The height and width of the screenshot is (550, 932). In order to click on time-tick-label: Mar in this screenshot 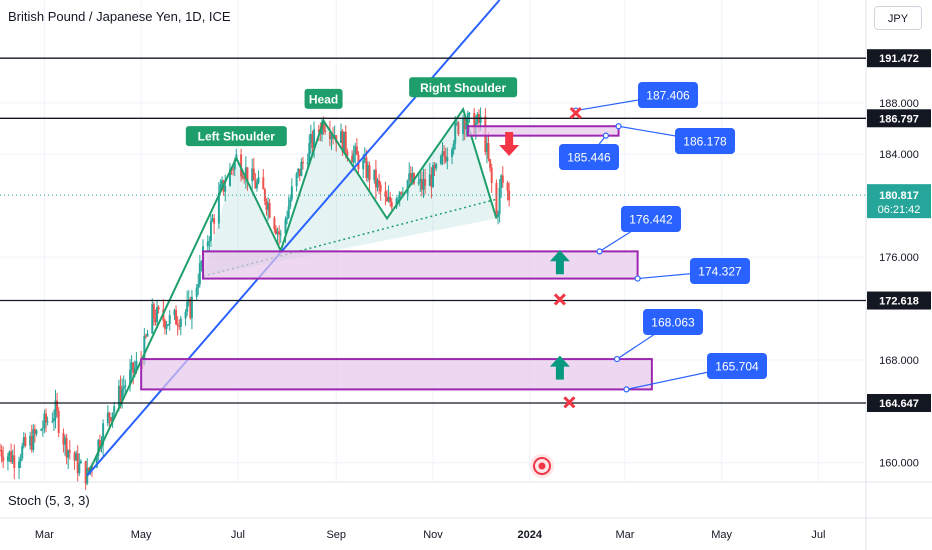, I will do `click(624, 535)`.